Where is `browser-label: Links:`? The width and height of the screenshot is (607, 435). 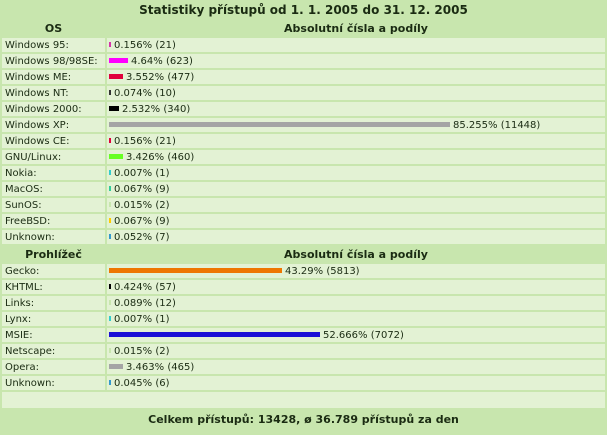
browser-label: Links: is located at coordinates (53, 303).